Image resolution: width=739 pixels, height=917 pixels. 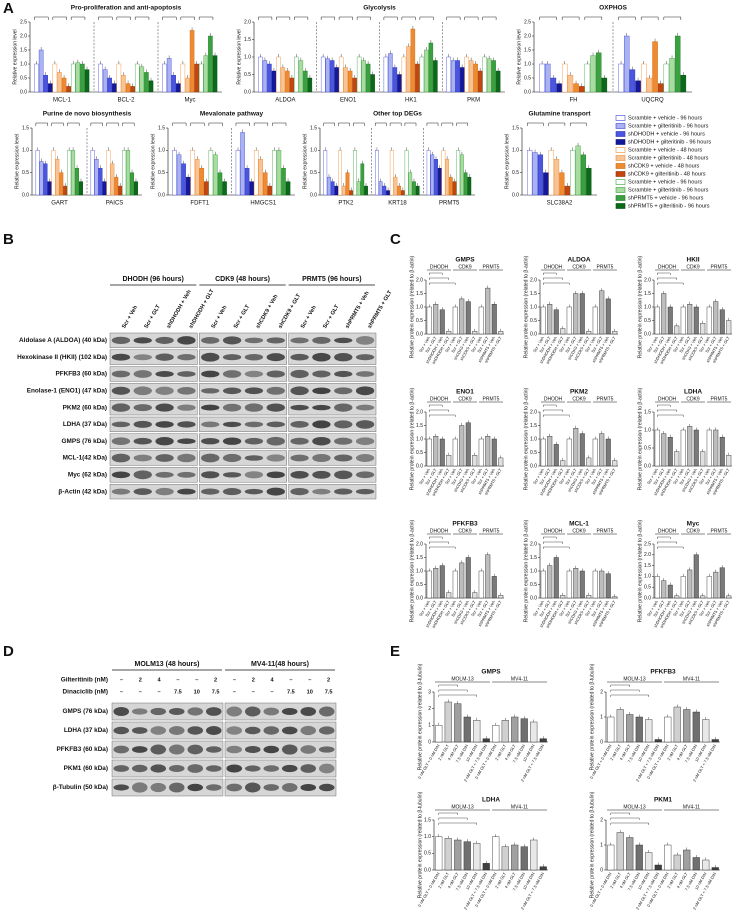 I want to click on lane-label: Scr + Veh, so click(x=130, y=316).